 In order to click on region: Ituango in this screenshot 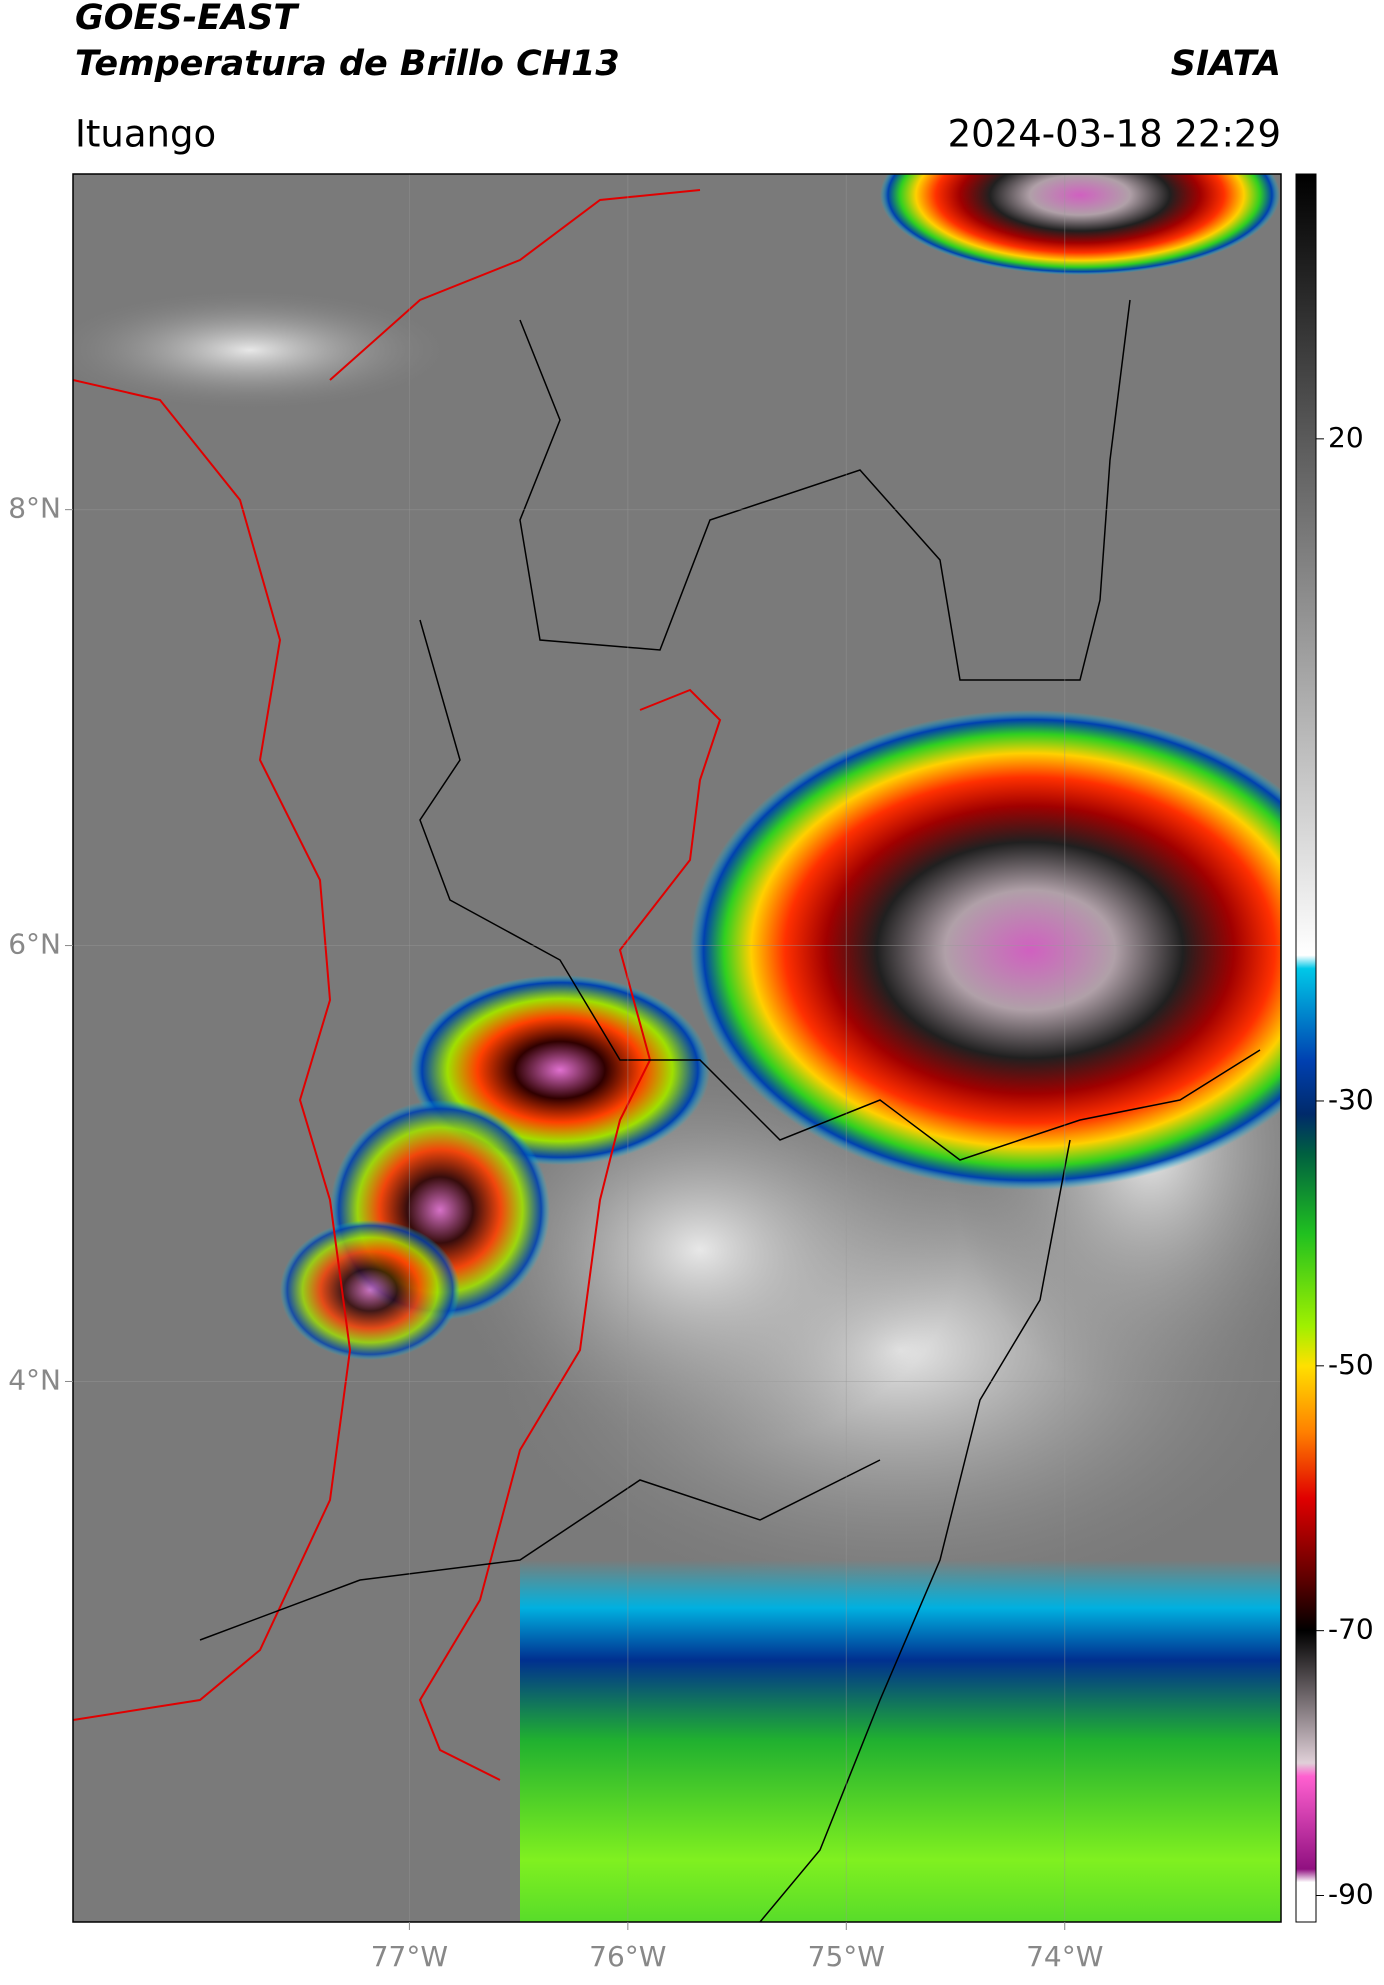, I will do `click(145, 134)`.